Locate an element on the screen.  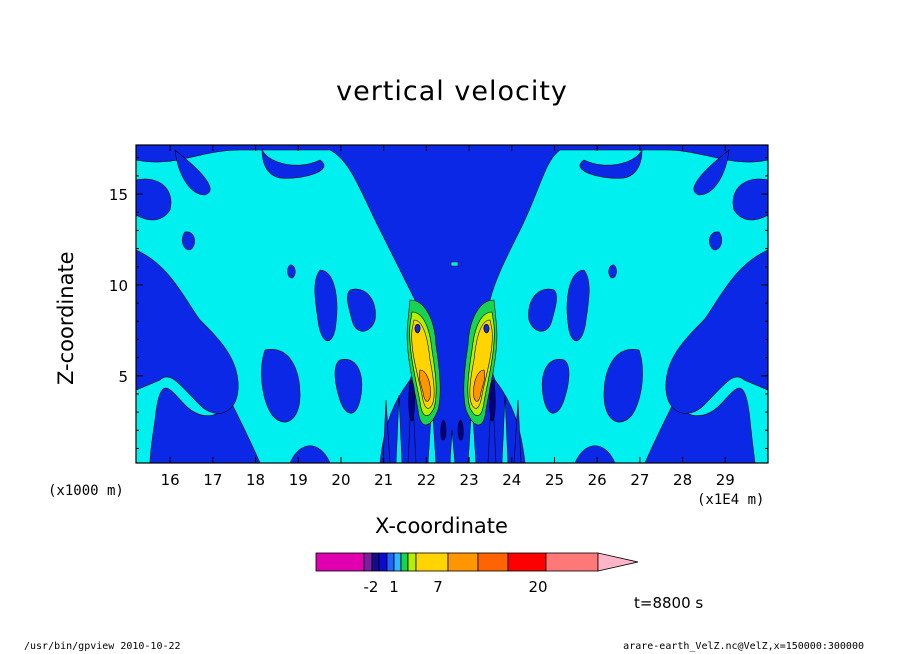
x-tick-label: 16 is located at coordinates (170, 480).